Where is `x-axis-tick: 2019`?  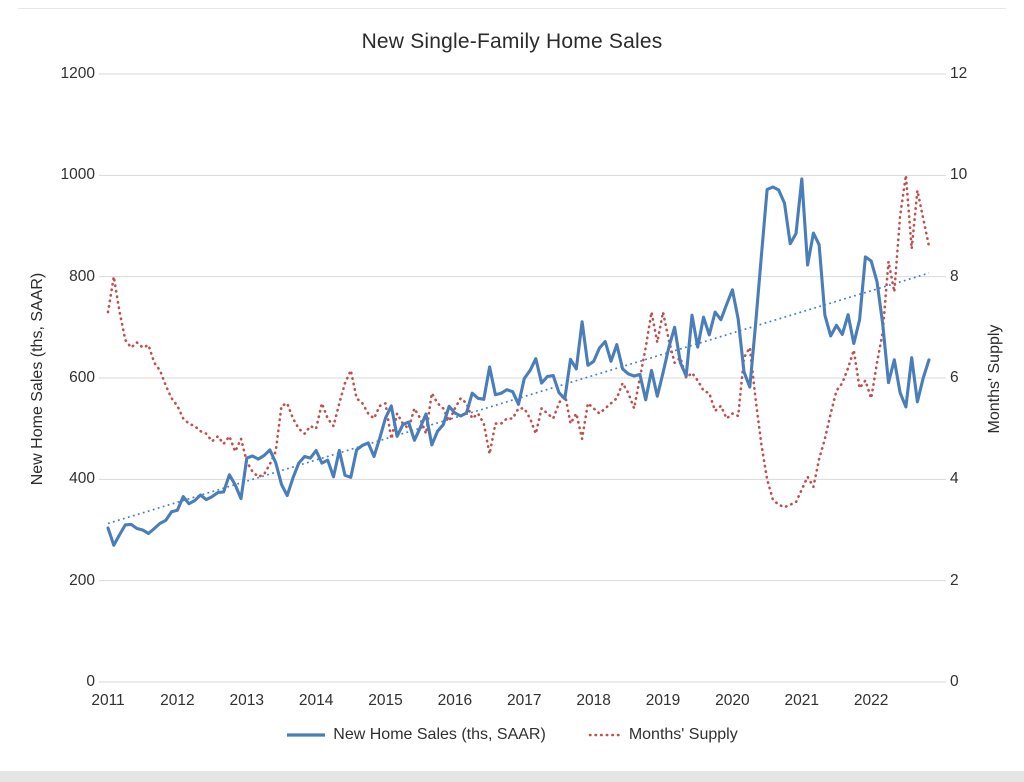 x-axis-tick: 2019 is located at coordinates (663, 700).